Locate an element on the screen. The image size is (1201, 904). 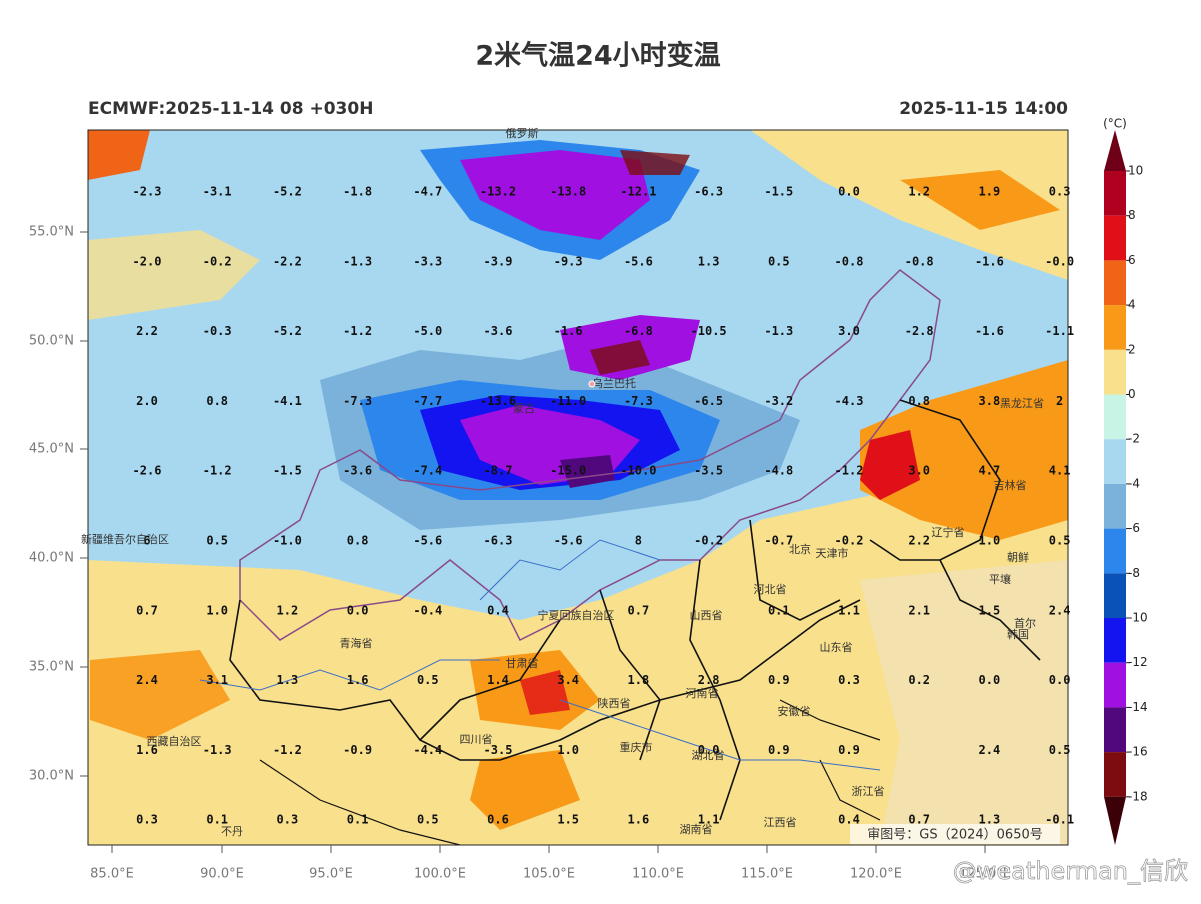
grid-value: 1.2 is located at coordinates (288, 610).